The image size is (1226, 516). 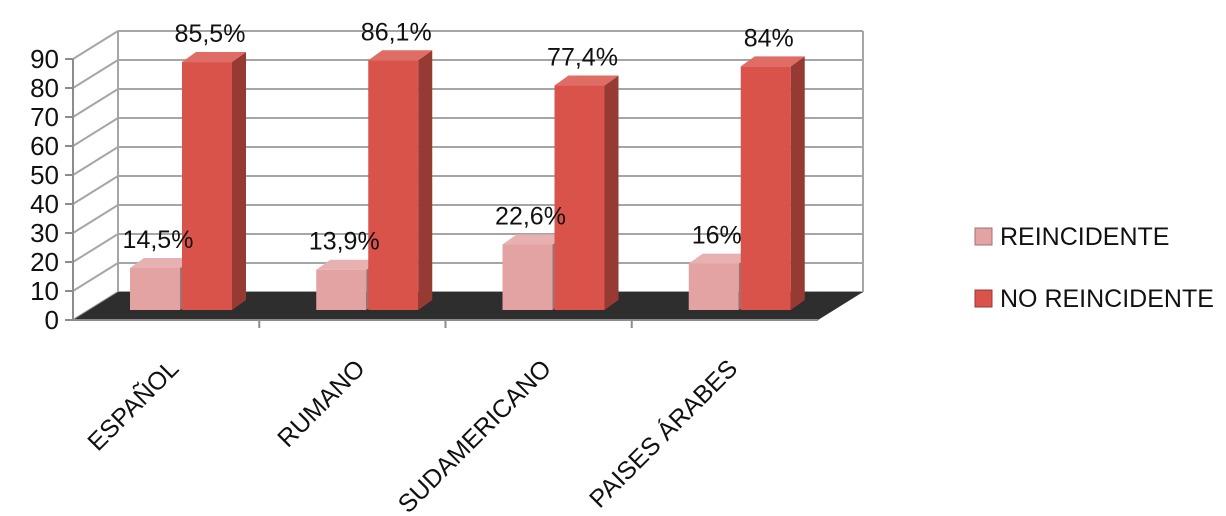 What do you see at coordinates (44, 204) in the screenshot?
I see `y-tick-label: 40` at bounding box center [44, 204].